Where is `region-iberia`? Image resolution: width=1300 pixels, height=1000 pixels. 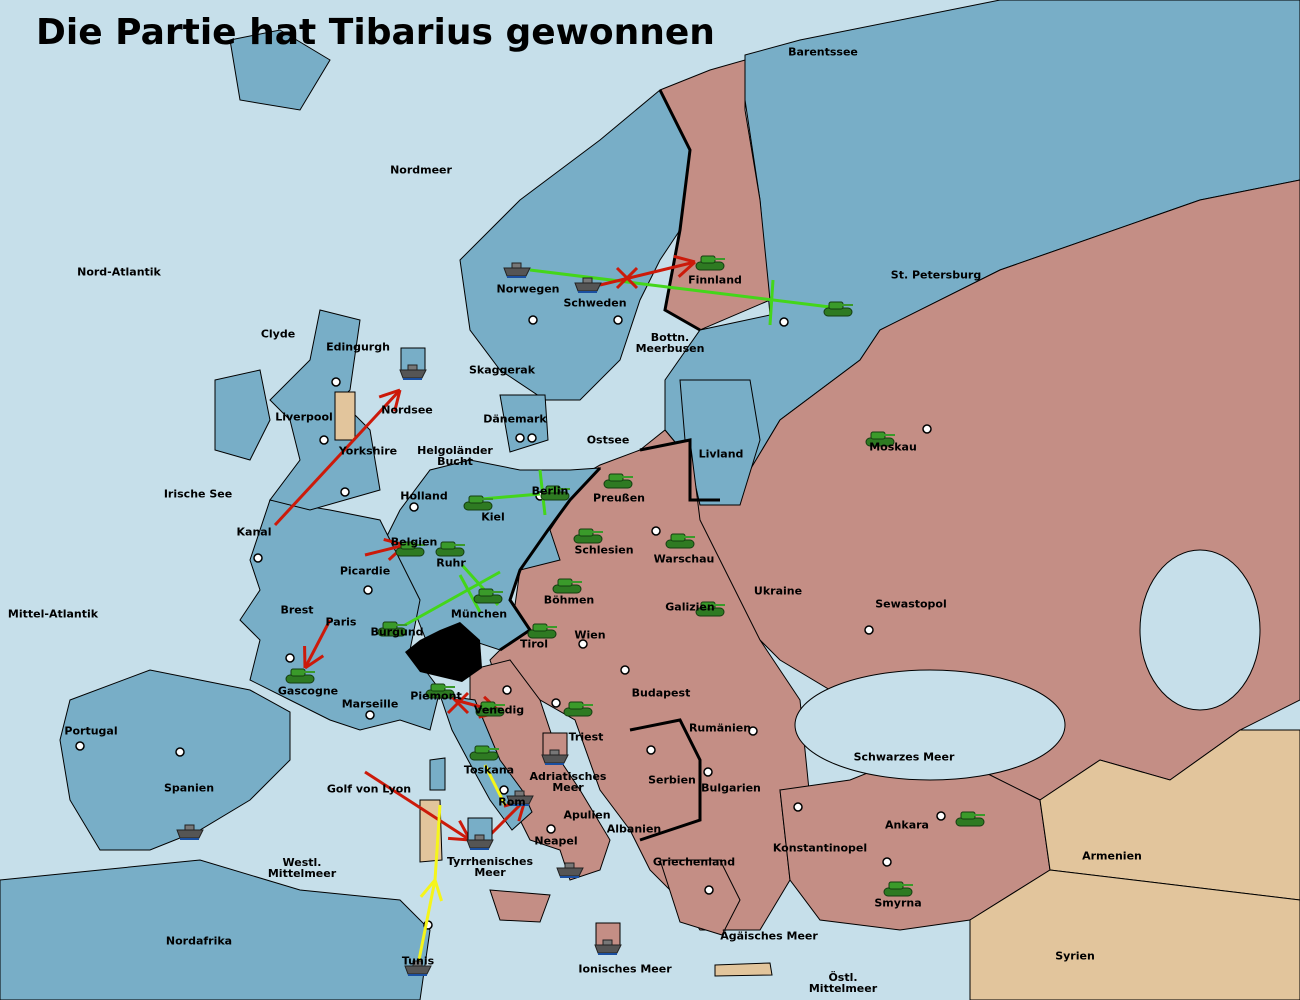 region-iberia is located at coordinates (175, 760).